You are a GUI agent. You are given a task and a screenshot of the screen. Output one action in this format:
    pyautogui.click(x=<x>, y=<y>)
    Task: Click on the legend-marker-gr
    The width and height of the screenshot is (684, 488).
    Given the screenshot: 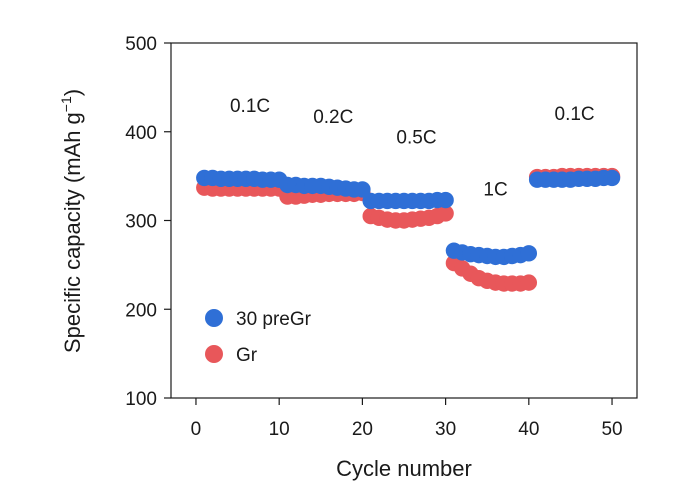 What is the action you would take?
    pyautogui.click(x=214, y=354)
    